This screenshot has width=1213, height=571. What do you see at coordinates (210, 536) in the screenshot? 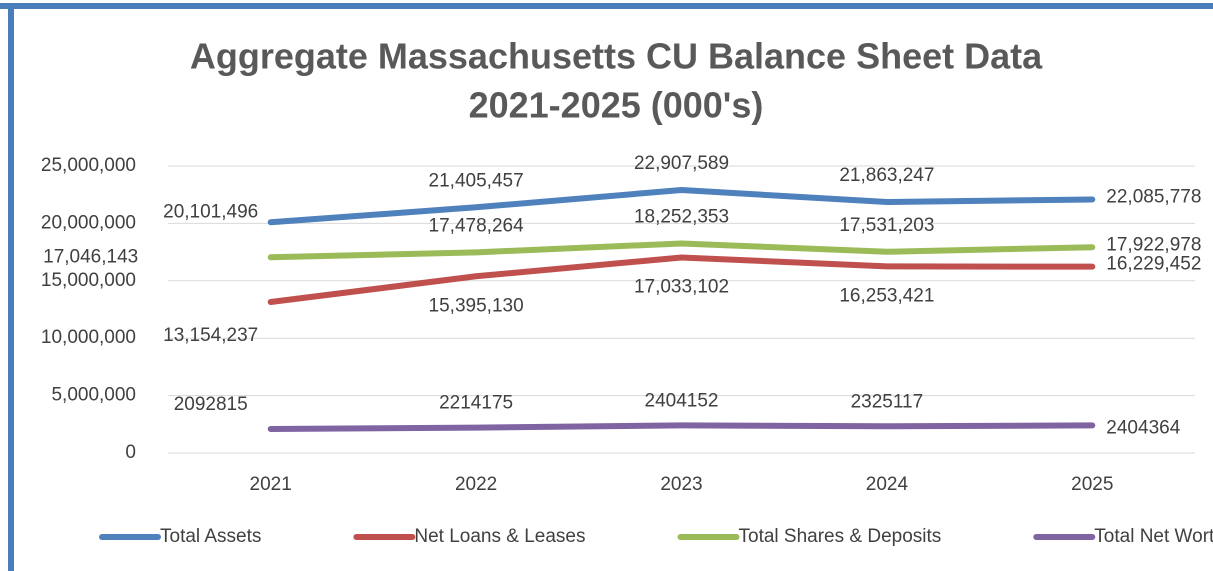
I see `legend-label: Total Assets` at bounding box center [210, 536].